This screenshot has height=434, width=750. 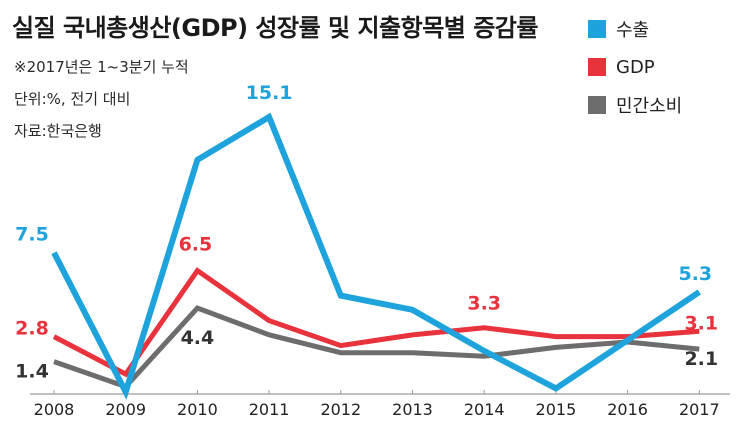 I want to click on data-label: 6.5, so click(x=196, y=245).